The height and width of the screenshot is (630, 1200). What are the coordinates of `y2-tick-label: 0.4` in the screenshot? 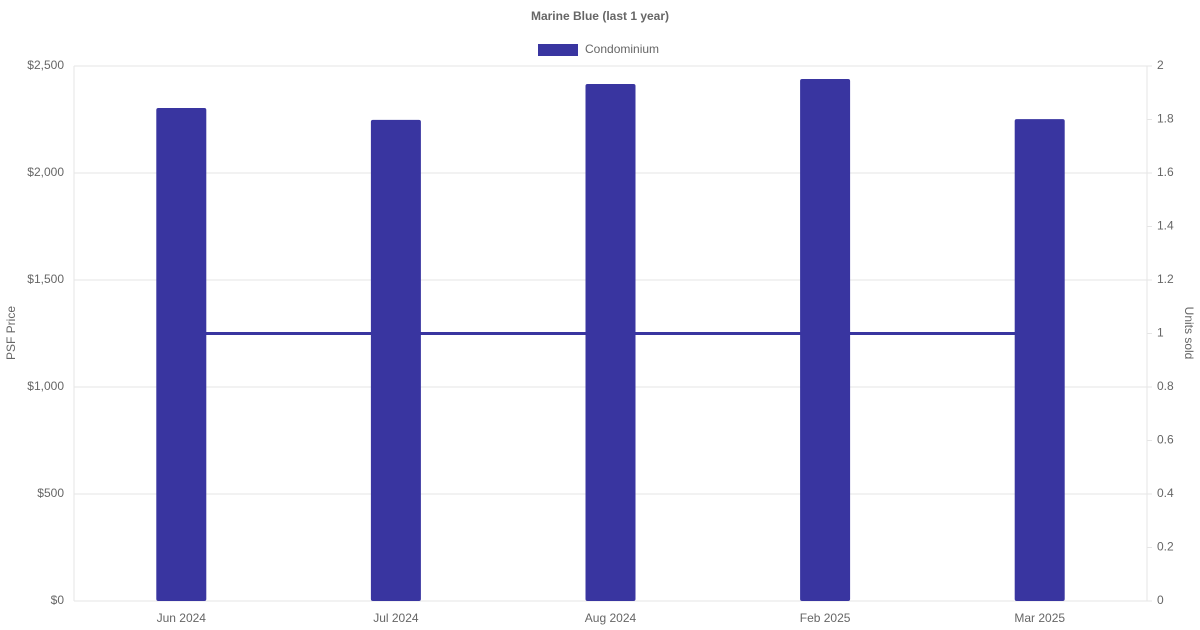 It's located at (1165, 493).